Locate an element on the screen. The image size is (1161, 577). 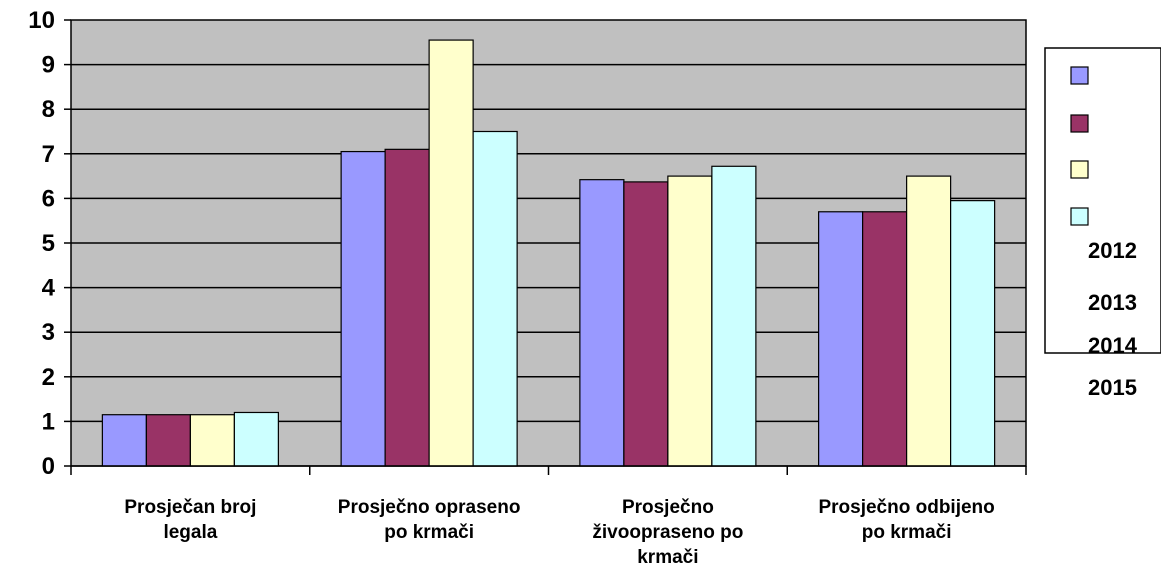
x-category-label: Prosječan broj legala is located at coordinates (190, 520).